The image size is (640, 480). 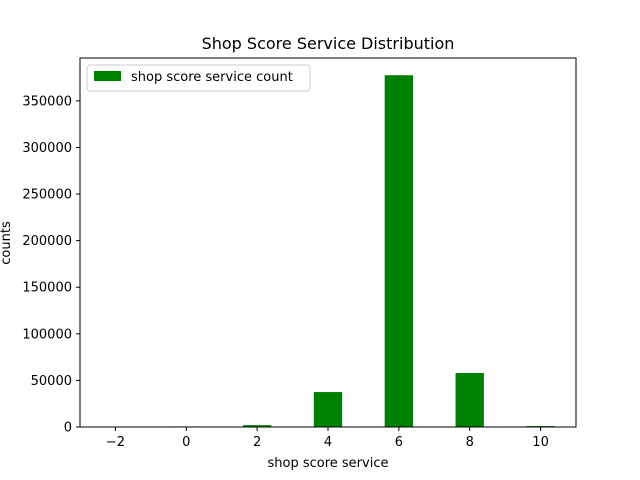 I want to click on x-tick-label: 6, so click(x=399, y=442).